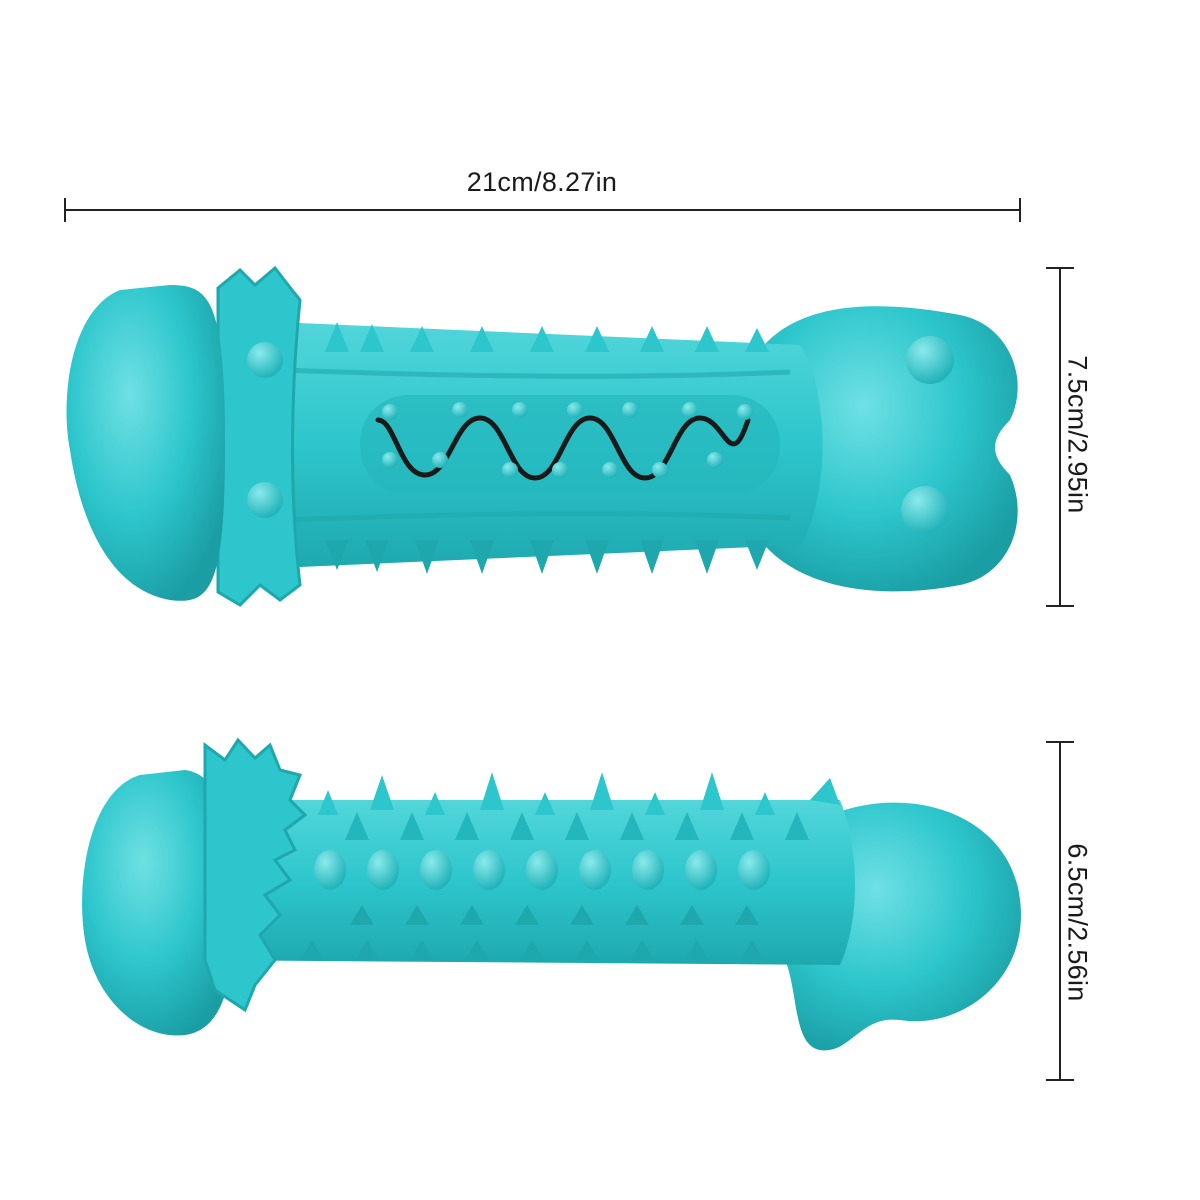  I want to click on width-label: 21cm/8.27in, so click(542, 182).